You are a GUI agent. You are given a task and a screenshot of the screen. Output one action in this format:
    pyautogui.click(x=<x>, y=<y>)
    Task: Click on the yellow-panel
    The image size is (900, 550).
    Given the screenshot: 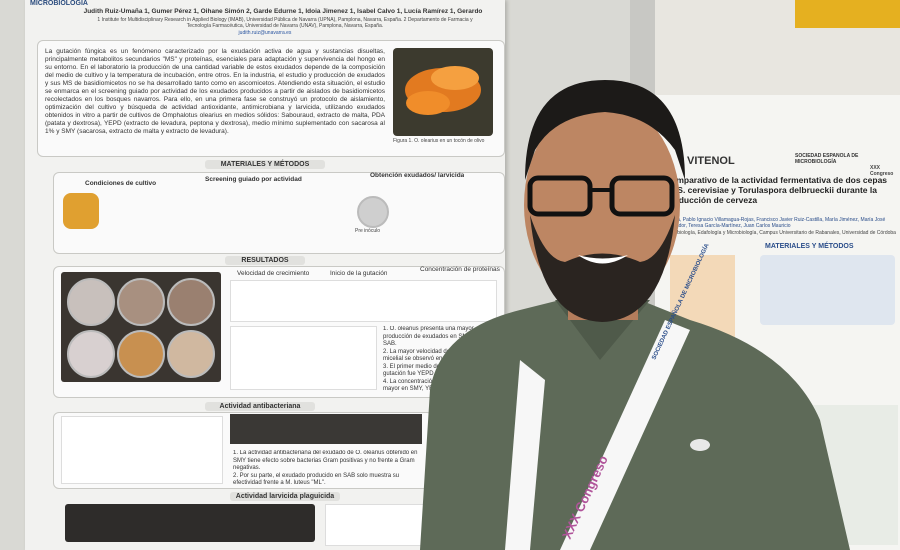 What is the action you would take?
    pyautogui.click(x=847, y=14)
    